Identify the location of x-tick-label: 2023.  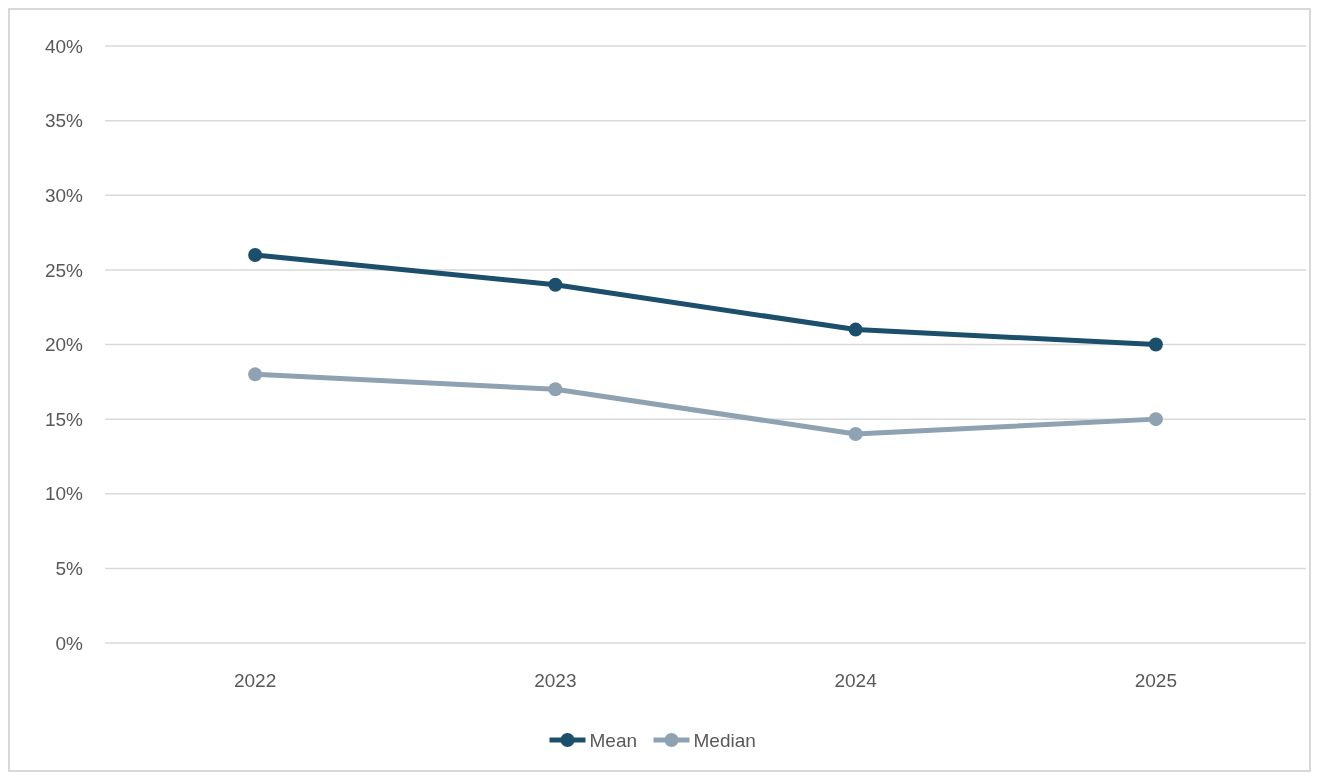
(555, 680).